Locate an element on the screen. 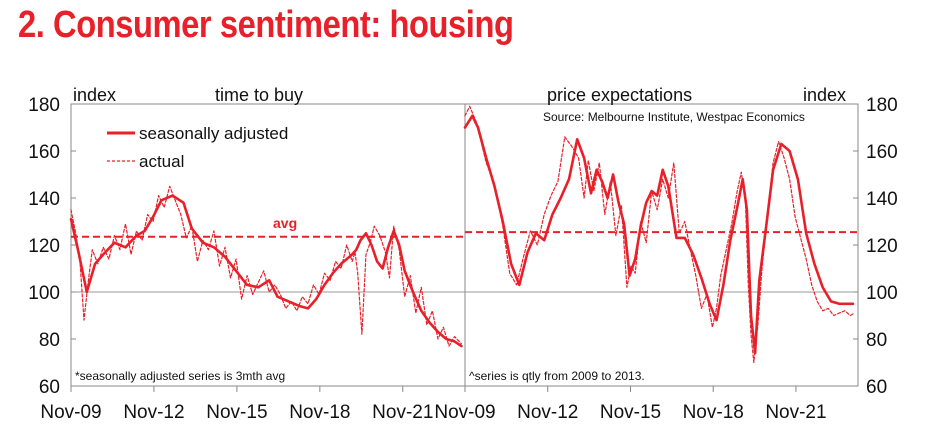 Image resolution: width=930 pixels, height=444 pixels. left-ylabel: index is located at coordinates (94, 95).